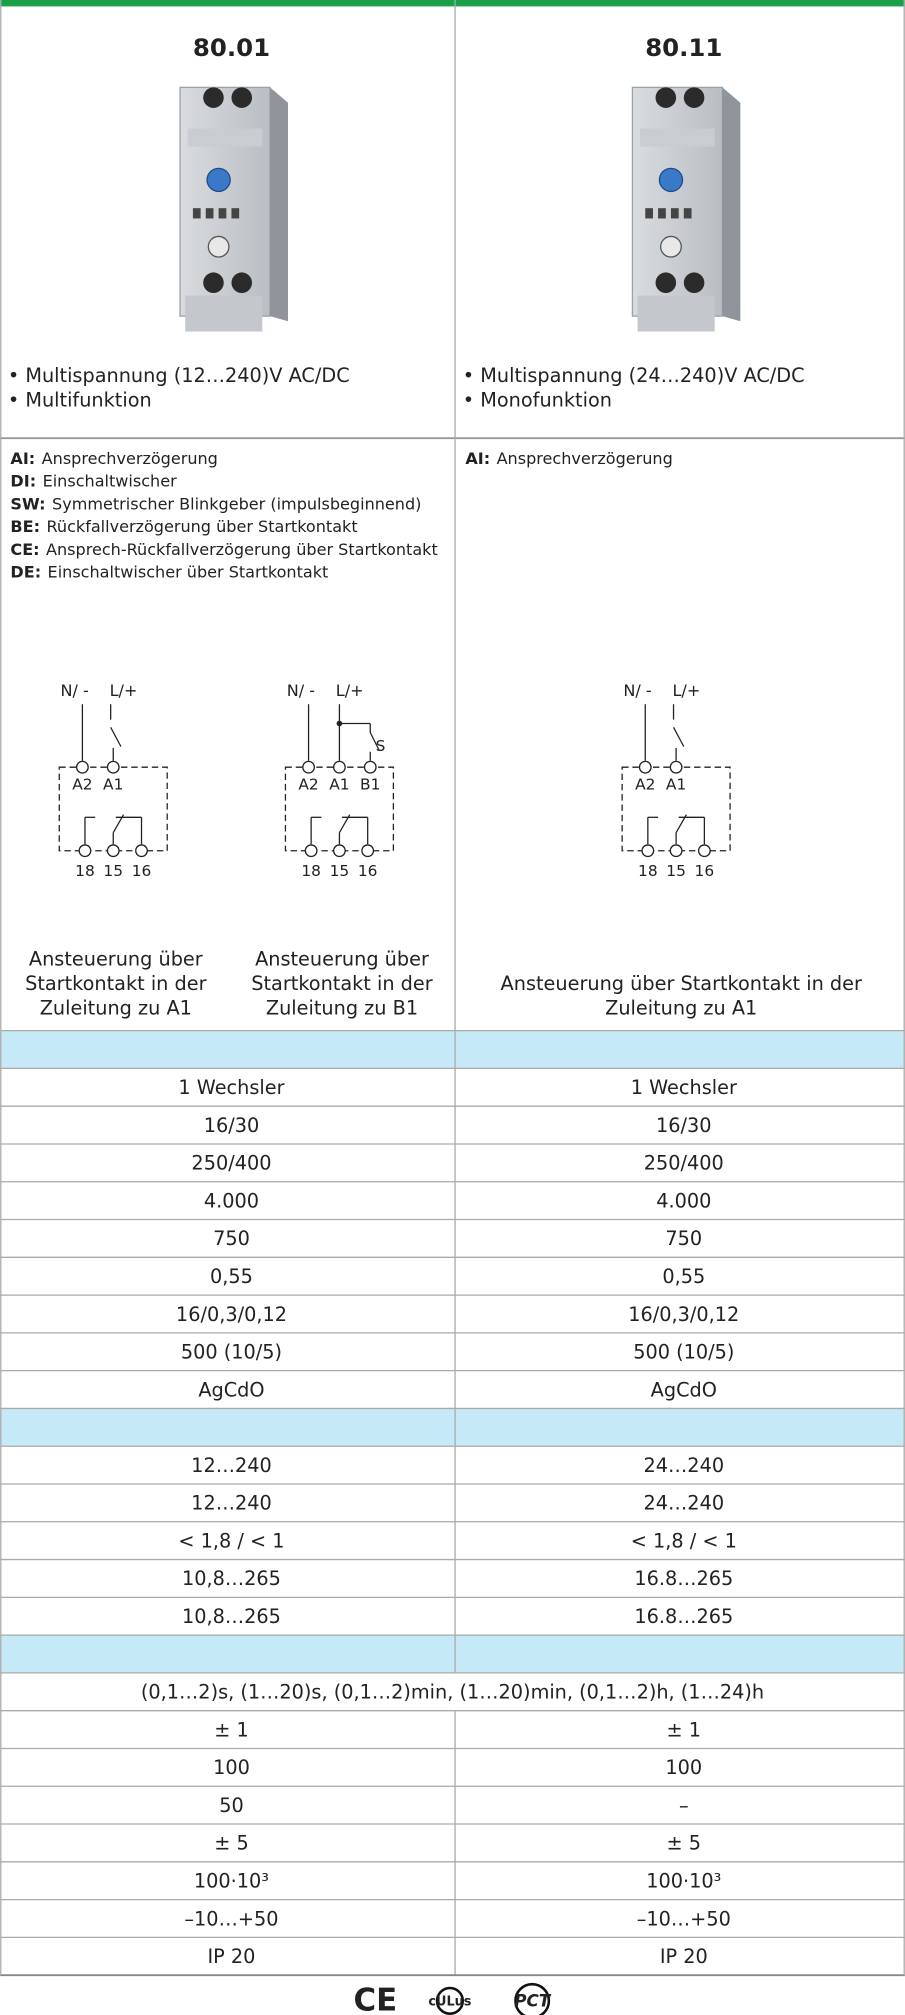  I want to click on function-text: Rückfallverzögerung über Startkontakt, so click(201, 526).